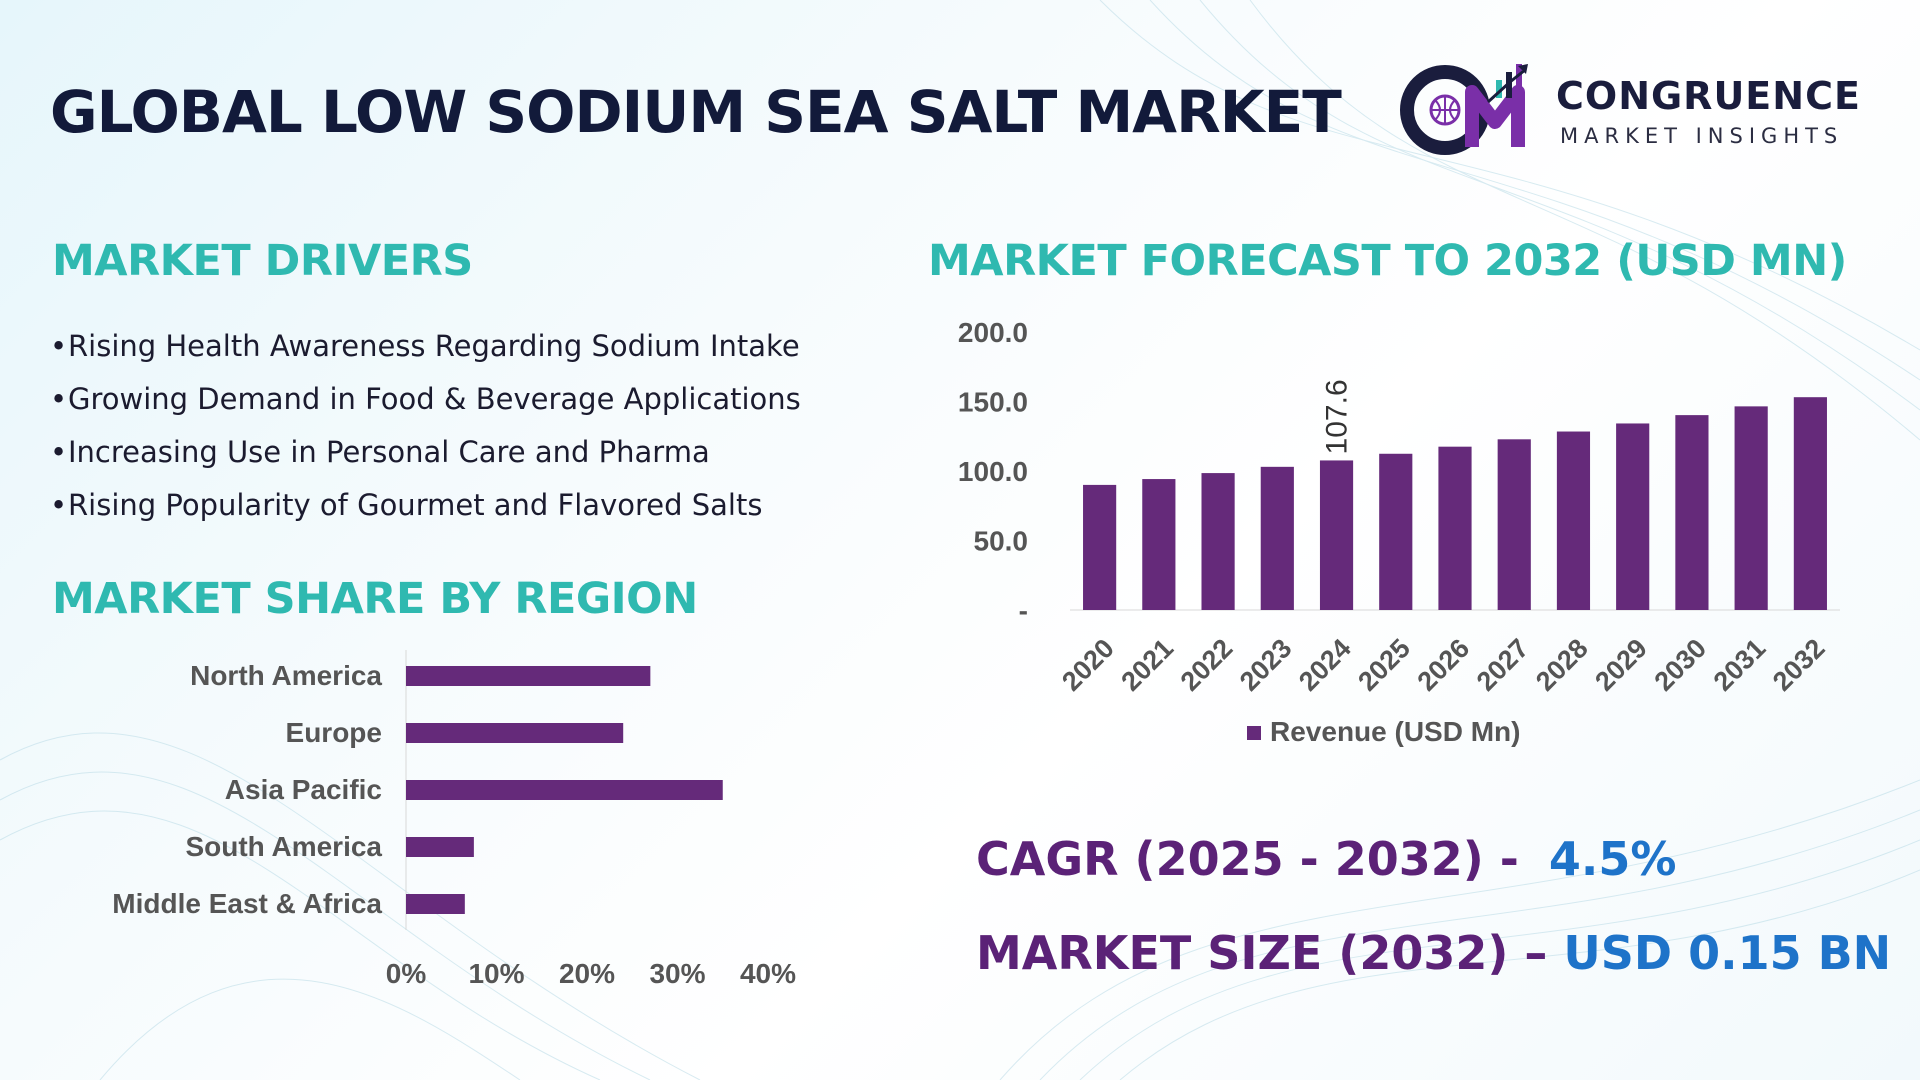 The image size is (1920, 1080). What do you see at coordinates (1621, 665) in the screenshot?
I see `forecast-x-tick-label: 2029` at bounding box center [1621, 665].